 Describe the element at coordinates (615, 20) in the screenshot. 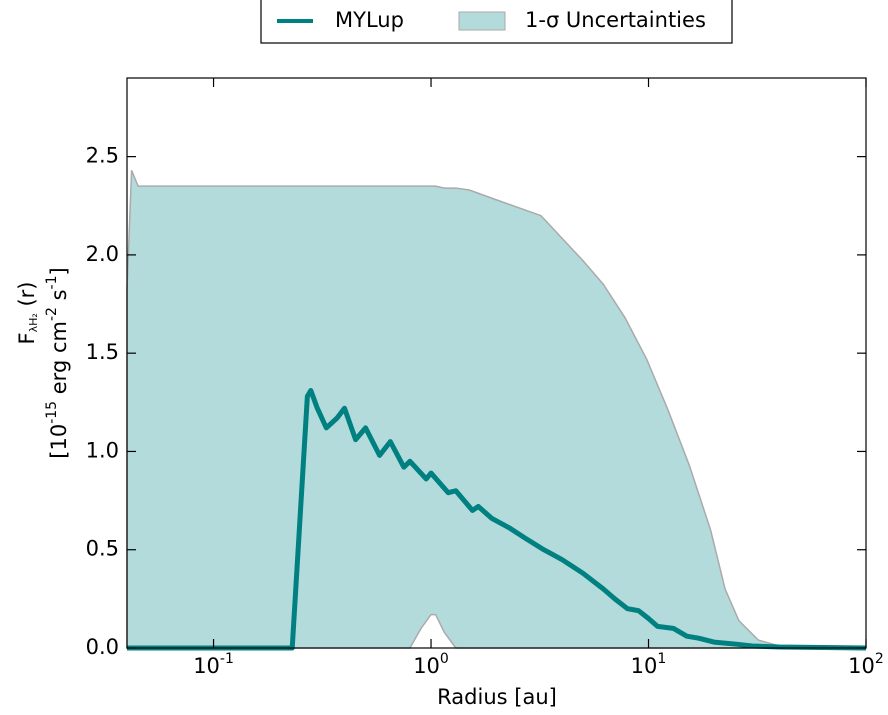

I see `legend-label: 1-σ Uncertainties` at that location.